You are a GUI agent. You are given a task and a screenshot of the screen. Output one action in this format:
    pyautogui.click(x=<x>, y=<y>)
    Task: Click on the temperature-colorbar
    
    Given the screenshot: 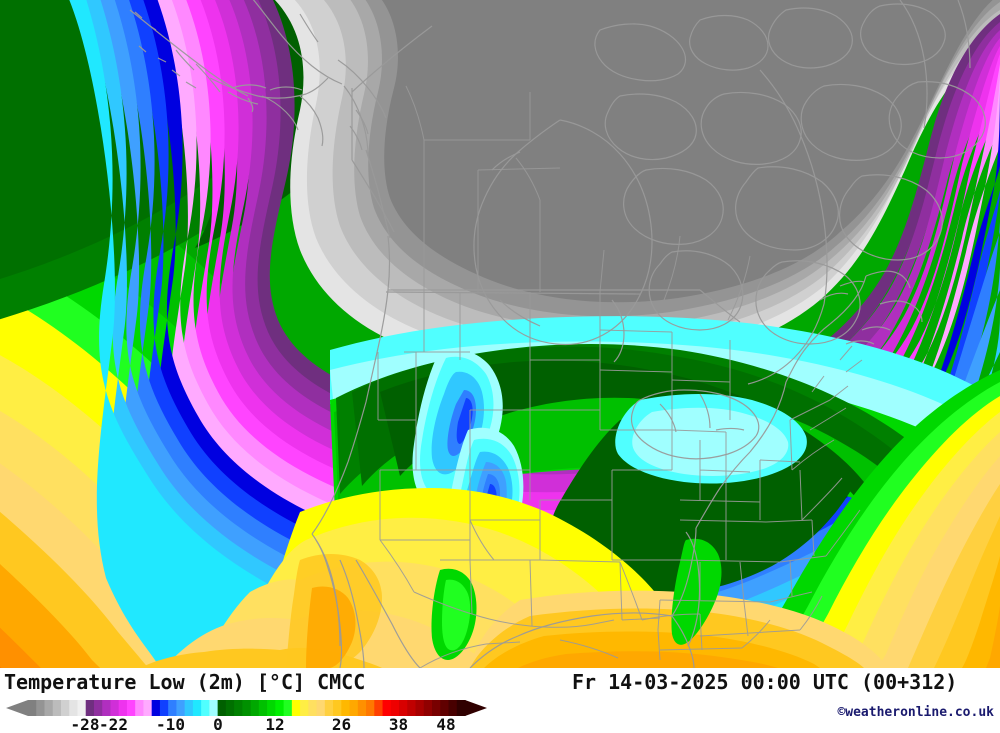 What is the action you would take?
    pyautogui.click(x=250, y=708)
    